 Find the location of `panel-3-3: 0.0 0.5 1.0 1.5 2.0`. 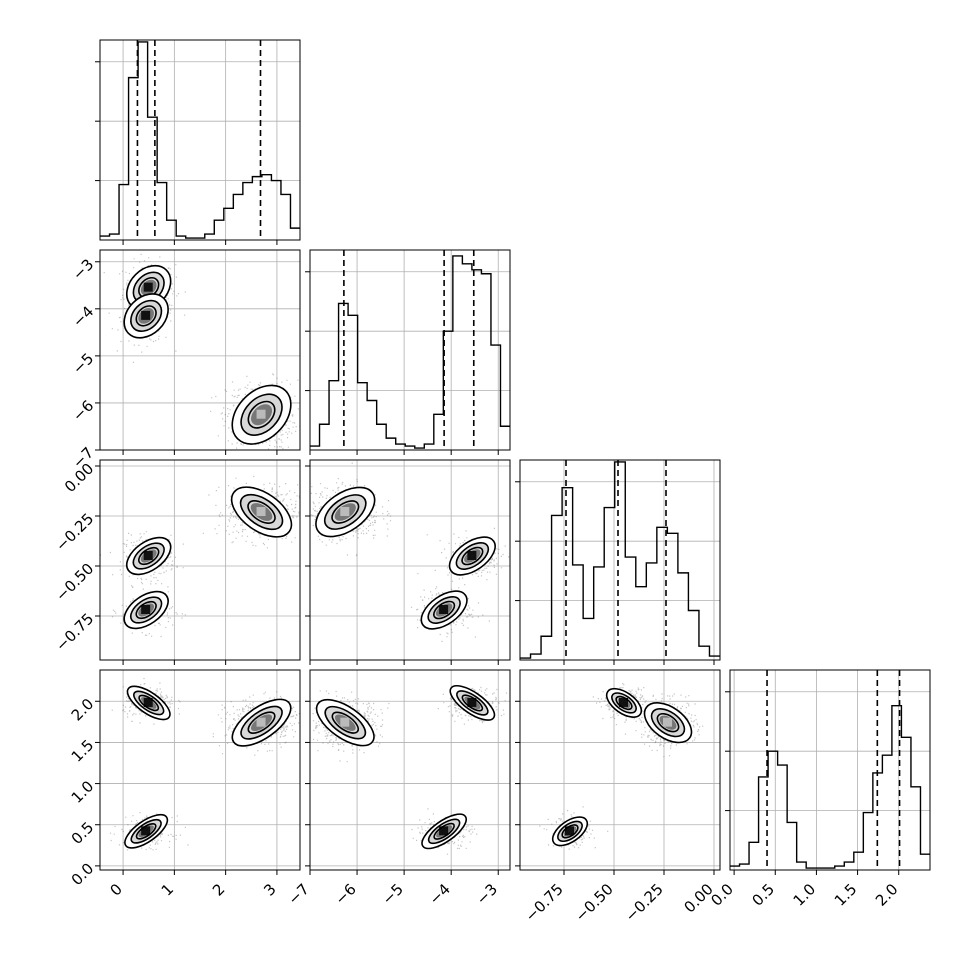

panel-3-3: 0.0 0.5 1.0 1.5 2.0 is located at coordinates (819, 789).